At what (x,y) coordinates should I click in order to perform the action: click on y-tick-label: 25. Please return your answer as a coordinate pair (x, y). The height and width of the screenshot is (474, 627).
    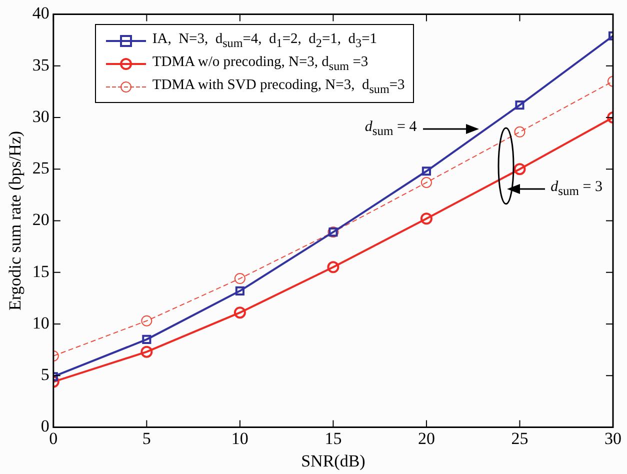
    Looking at the image, I should click on (41, 168).